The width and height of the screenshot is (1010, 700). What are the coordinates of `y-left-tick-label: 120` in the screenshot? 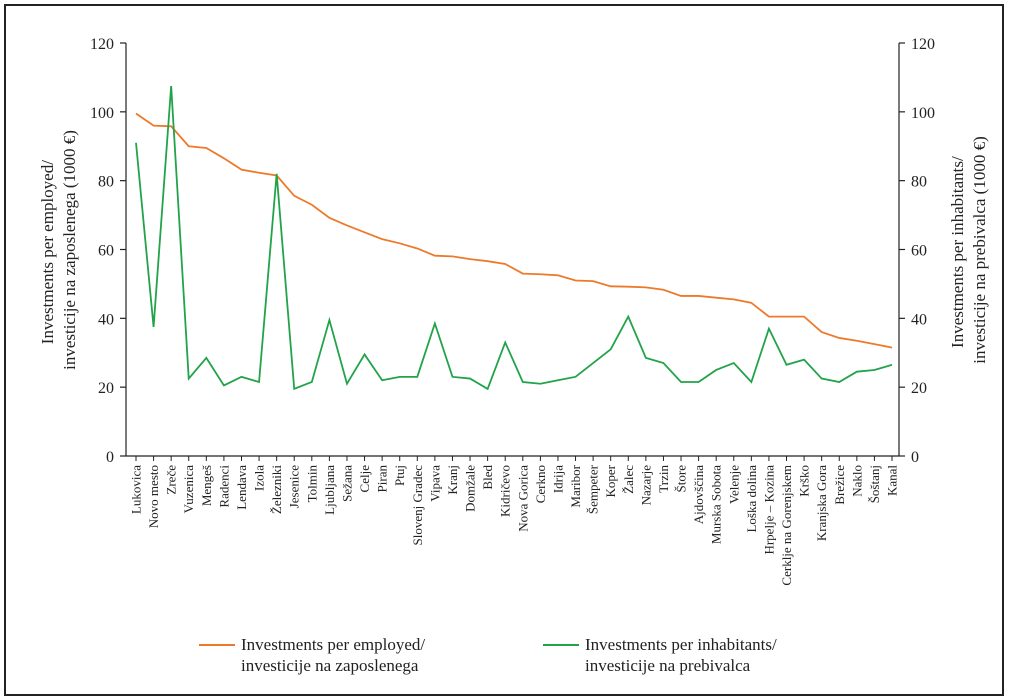 It's located at (102, 44).